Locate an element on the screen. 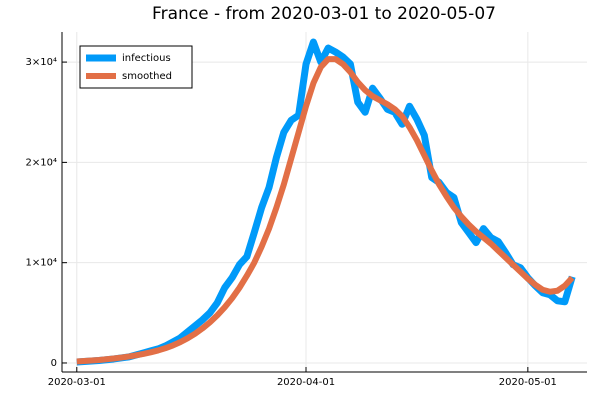 The width and height of the screenshot is (600, 400). x-tick-label: 2020-04-01 is located at coordinates (306, 382).